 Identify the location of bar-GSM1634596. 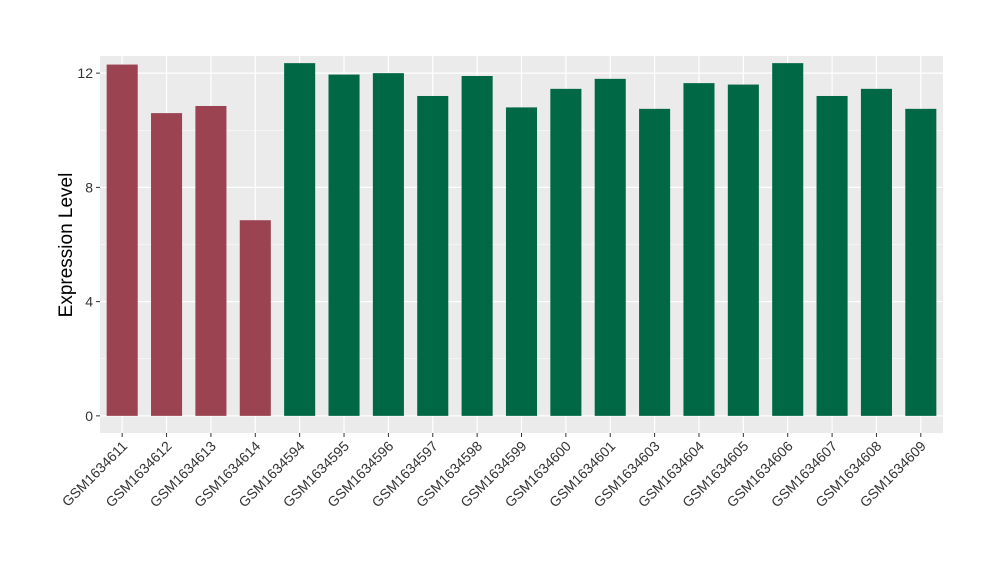
(388, 244).